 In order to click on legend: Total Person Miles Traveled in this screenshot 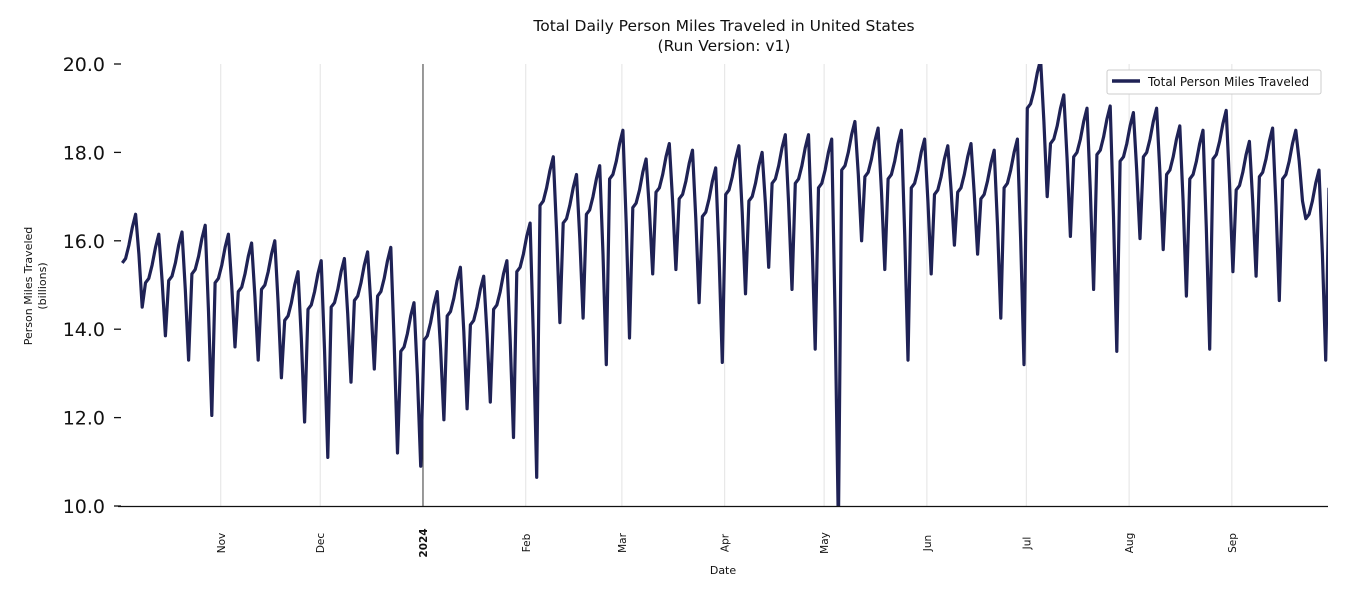, I will do `click(1214, 82)`.